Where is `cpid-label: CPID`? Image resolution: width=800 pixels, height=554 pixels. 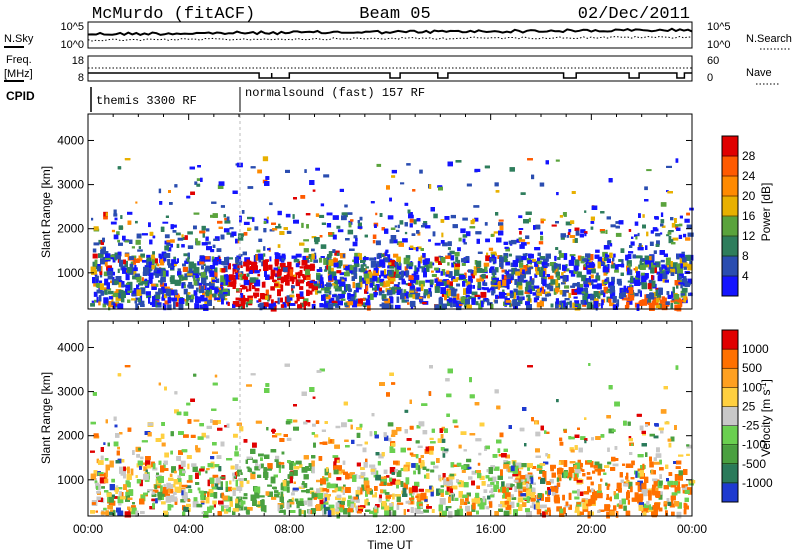 cpid-label: CPID is located at coordinates (20, 96).